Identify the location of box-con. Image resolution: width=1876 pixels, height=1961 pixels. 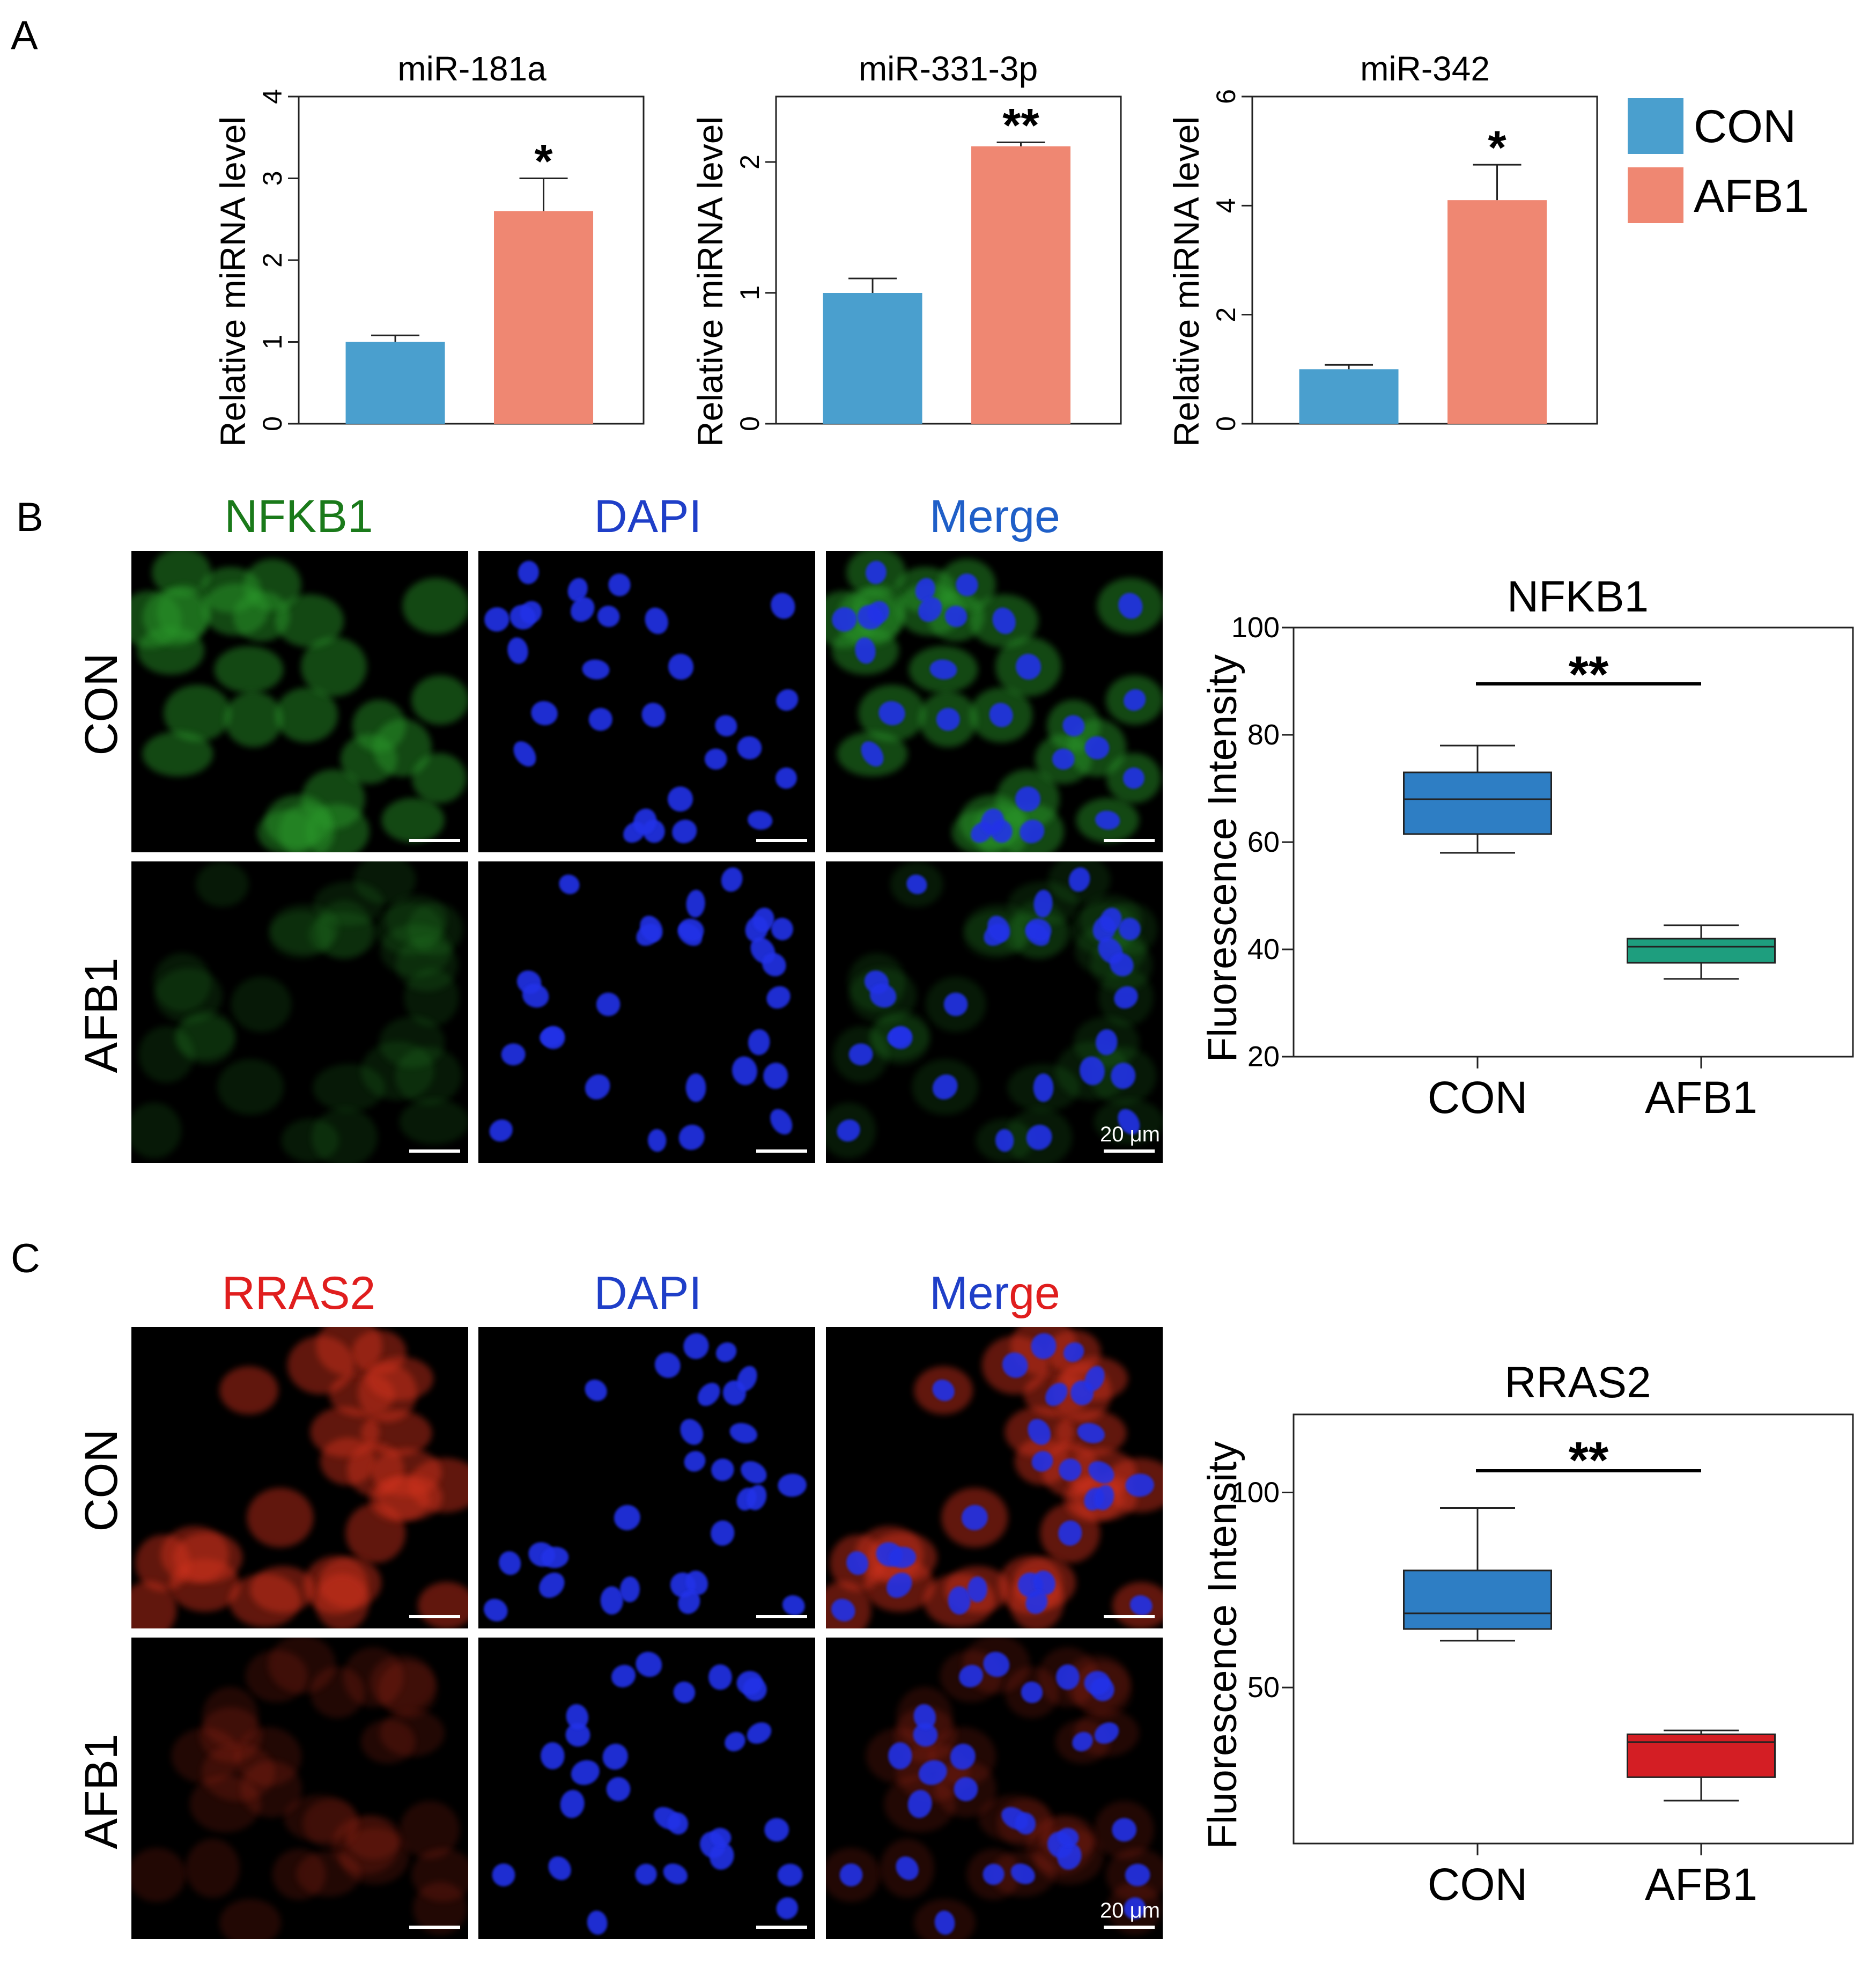
(1477, 799).